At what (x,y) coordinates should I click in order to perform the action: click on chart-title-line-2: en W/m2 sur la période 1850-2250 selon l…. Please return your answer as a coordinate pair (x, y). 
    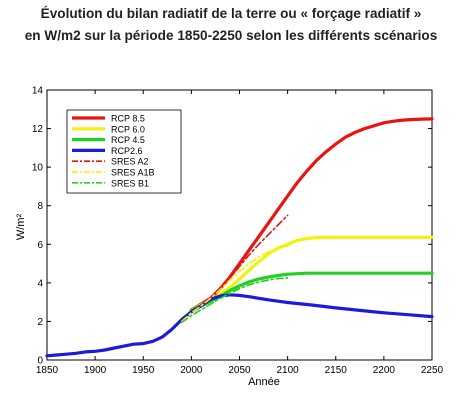
    Looking at the image, I should click on (231, 35).